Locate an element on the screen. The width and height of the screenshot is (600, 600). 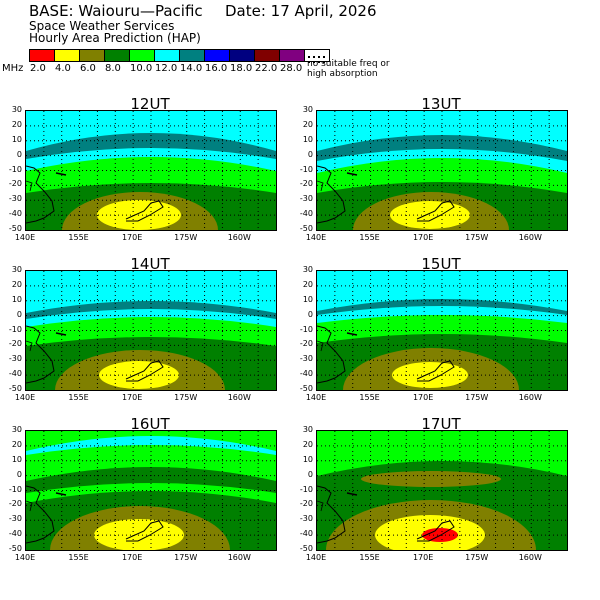
legend-label: 28.0 is located at coordinates (291, 68).